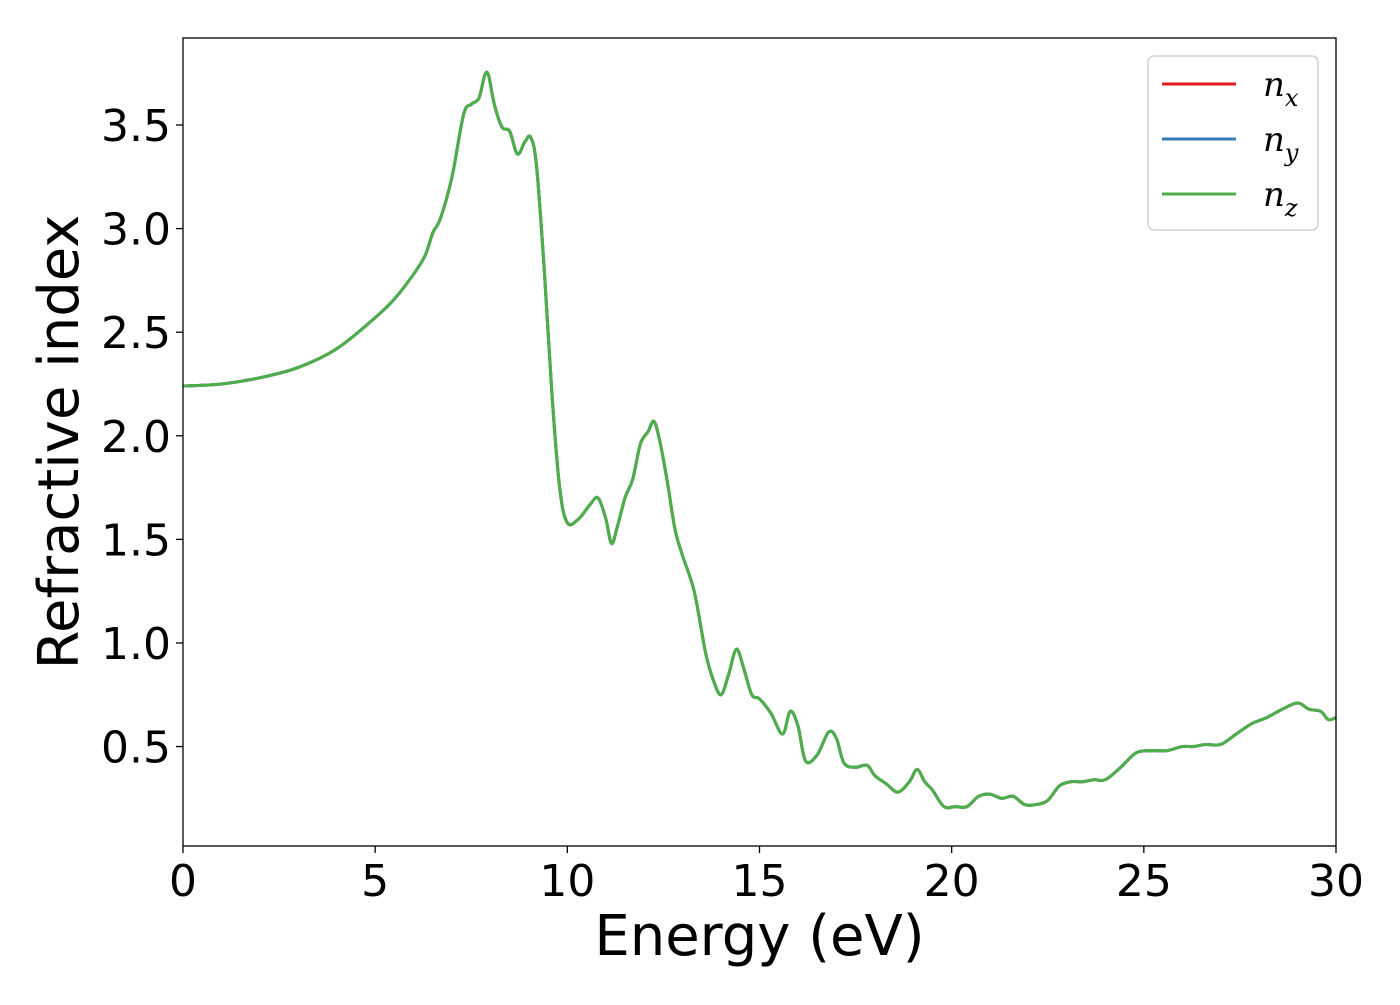 The image size is (1400, 1005). Describe the element at coordinates (375, 881) in the screenshot. I see `x-tick-label: 5` at that location.